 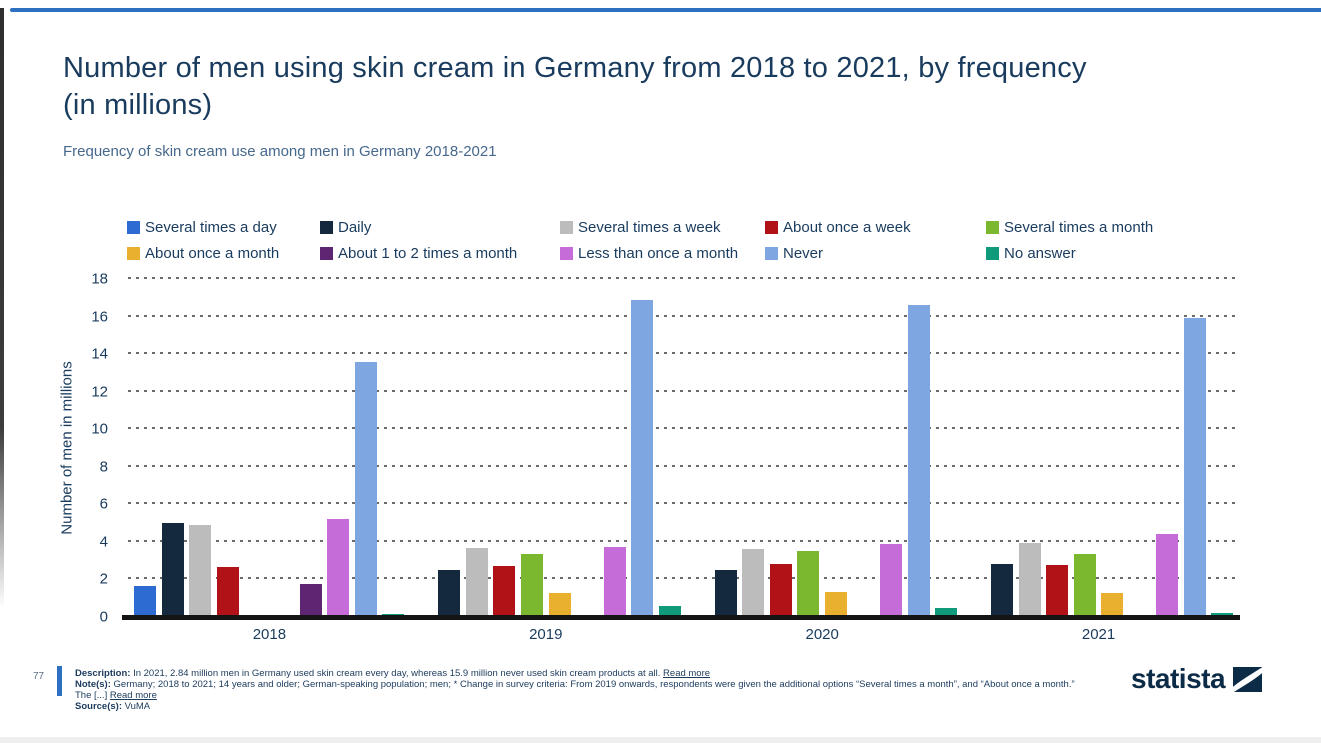 I want to click on legend-label: Less than once a month, so click(x=658, y=253).